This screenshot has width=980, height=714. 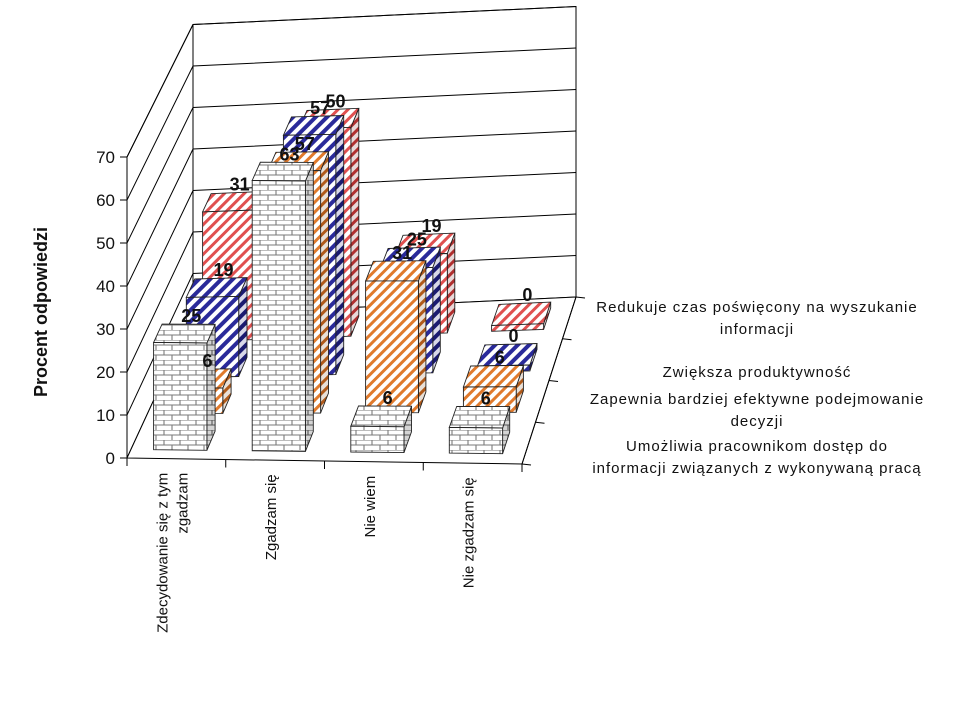 I want to click on data-label: 63, so click(x=289, y=154).